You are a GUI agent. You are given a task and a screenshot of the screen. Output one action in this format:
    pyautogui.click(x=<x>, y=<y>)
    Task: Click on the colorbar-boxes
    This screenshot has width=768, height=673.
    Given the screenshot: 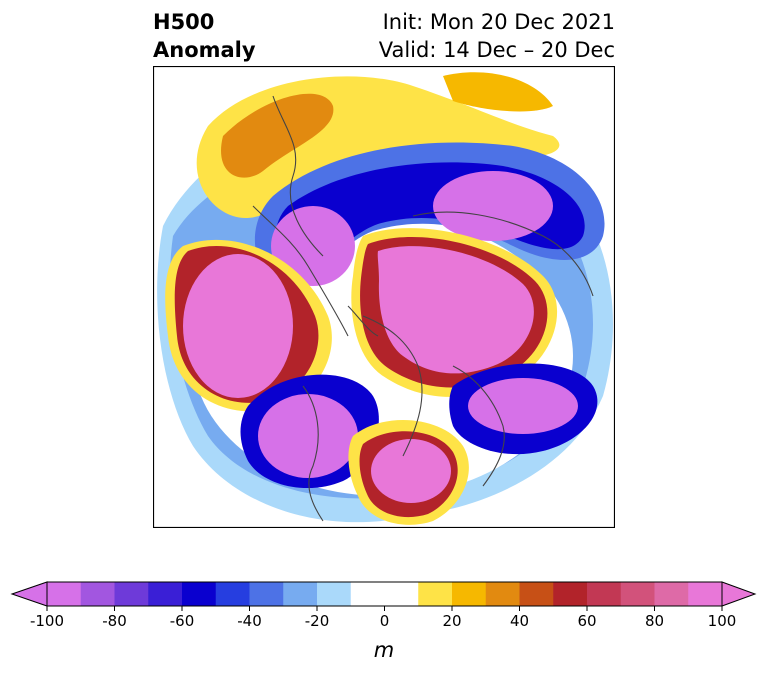 What is the action you would take?
    pyautogui.click(x=383, y=594)
    